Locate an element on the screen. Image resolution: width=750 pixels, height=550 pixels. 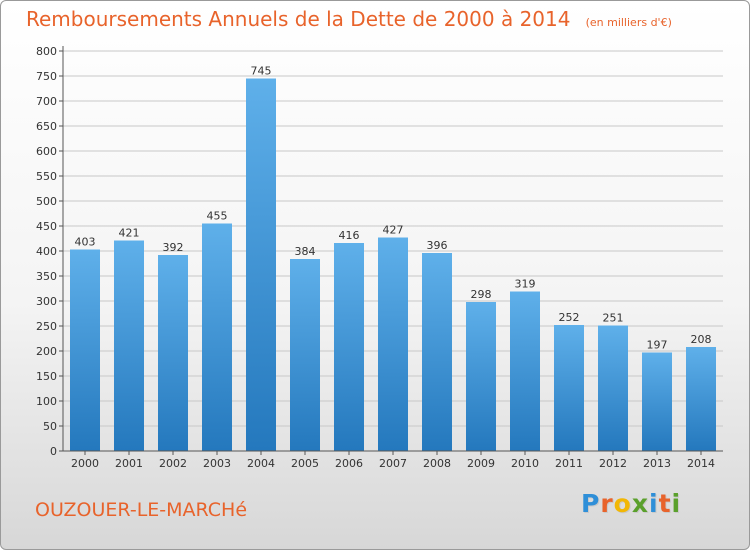
data-label: 745 is located at coordinates (261, 71).